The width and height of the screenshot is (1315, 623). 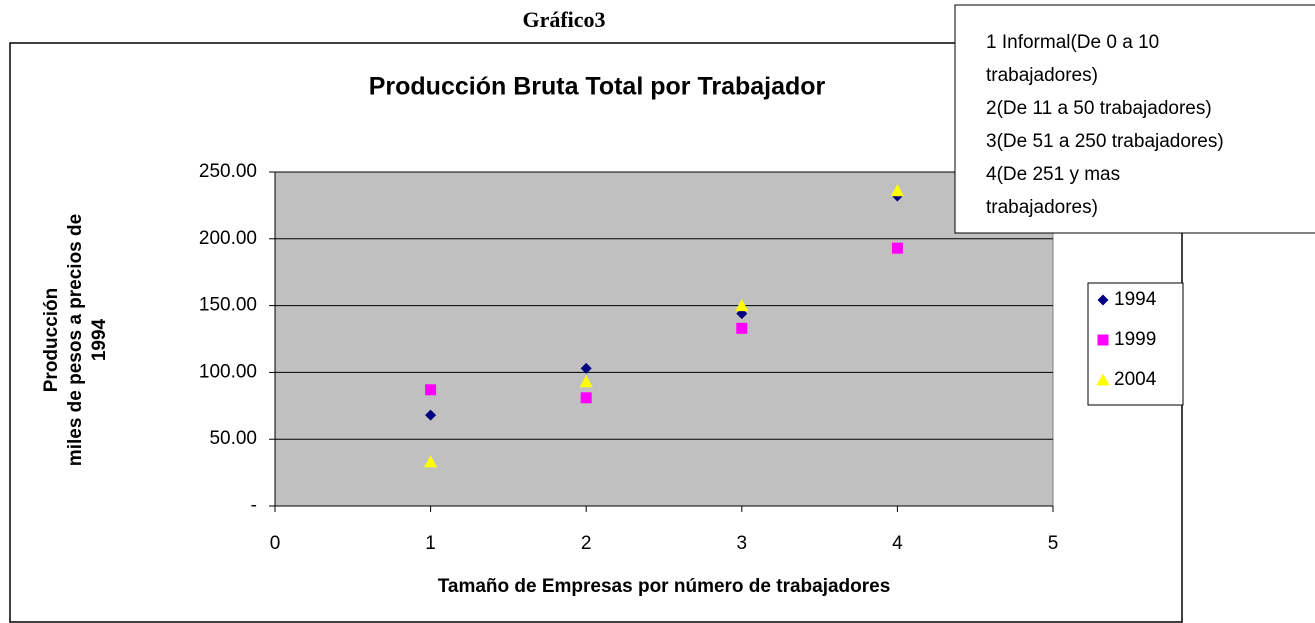 What do you see at coordinates (233, 438) in the screenshot?
I see `y-tick-label: 50.00` at bounding box center [233, 438].